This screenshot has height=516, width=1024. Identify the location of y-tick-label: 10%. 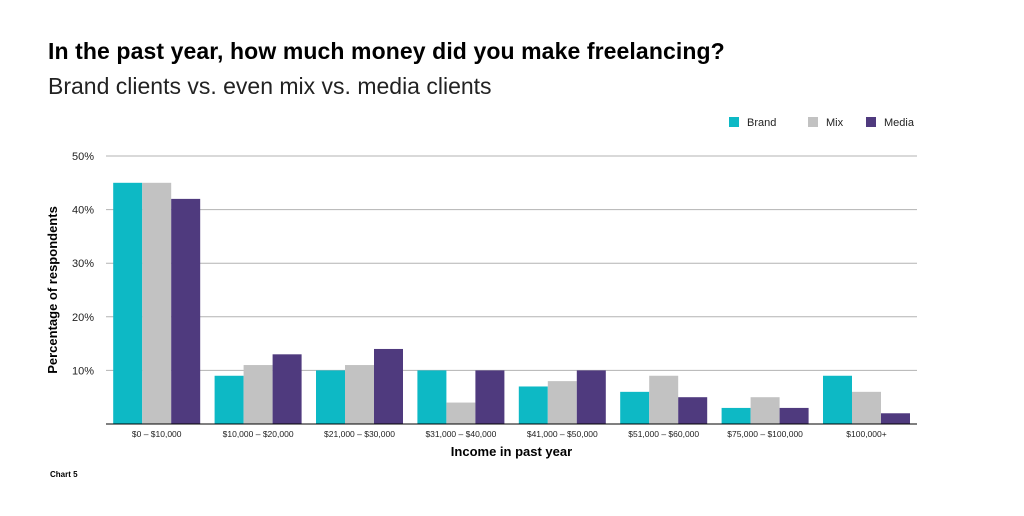
(83, 371).